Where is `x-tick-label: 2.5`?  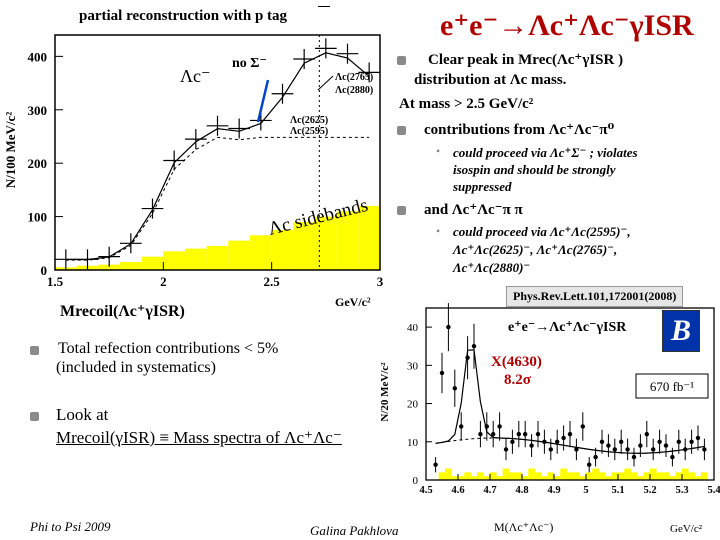
x-tick-label: 2.5 is located at coordinates (272, 281).